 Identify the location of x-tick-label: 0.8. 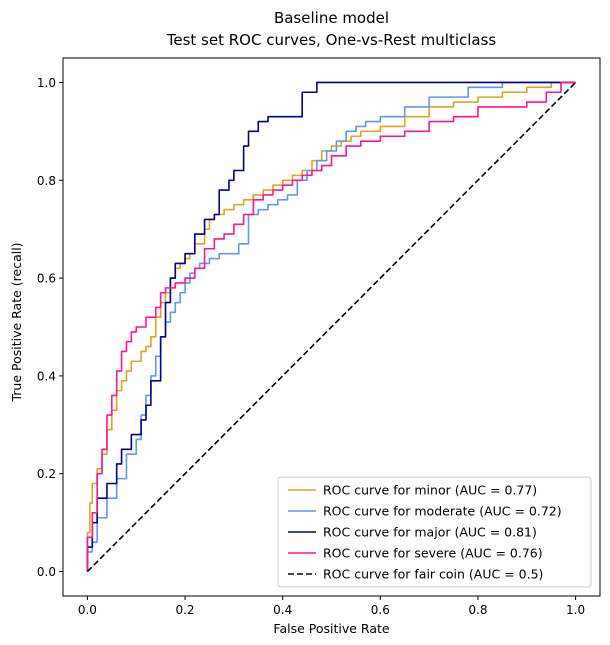
(477, 610).